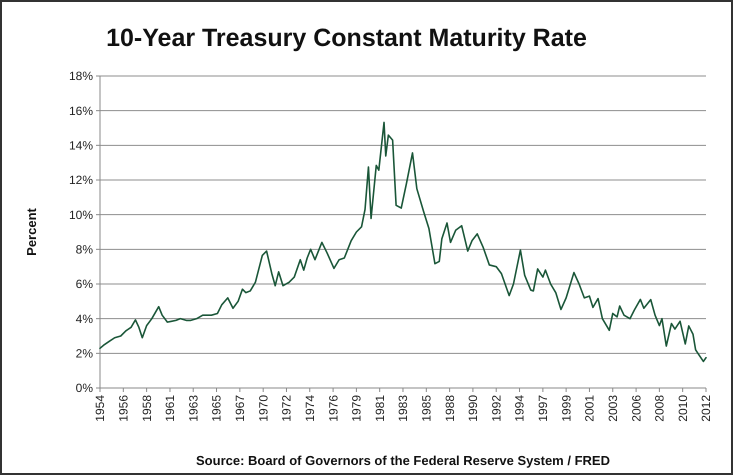  I want to click on x-tick-label: 1974, so click(309, 408).